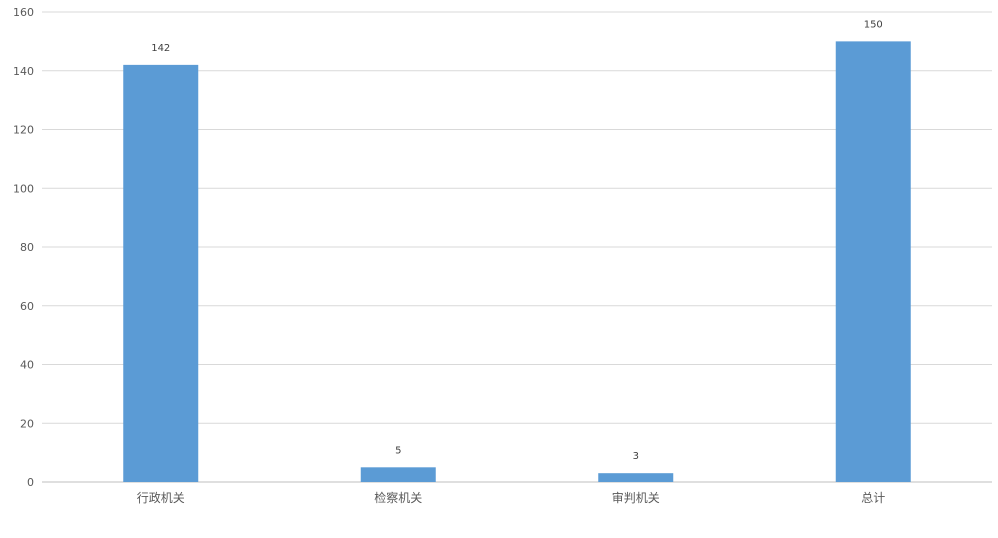  Describe the element at coordinates (27, 365) in the screenshot. I see `y-tick-label: 40` at that location.